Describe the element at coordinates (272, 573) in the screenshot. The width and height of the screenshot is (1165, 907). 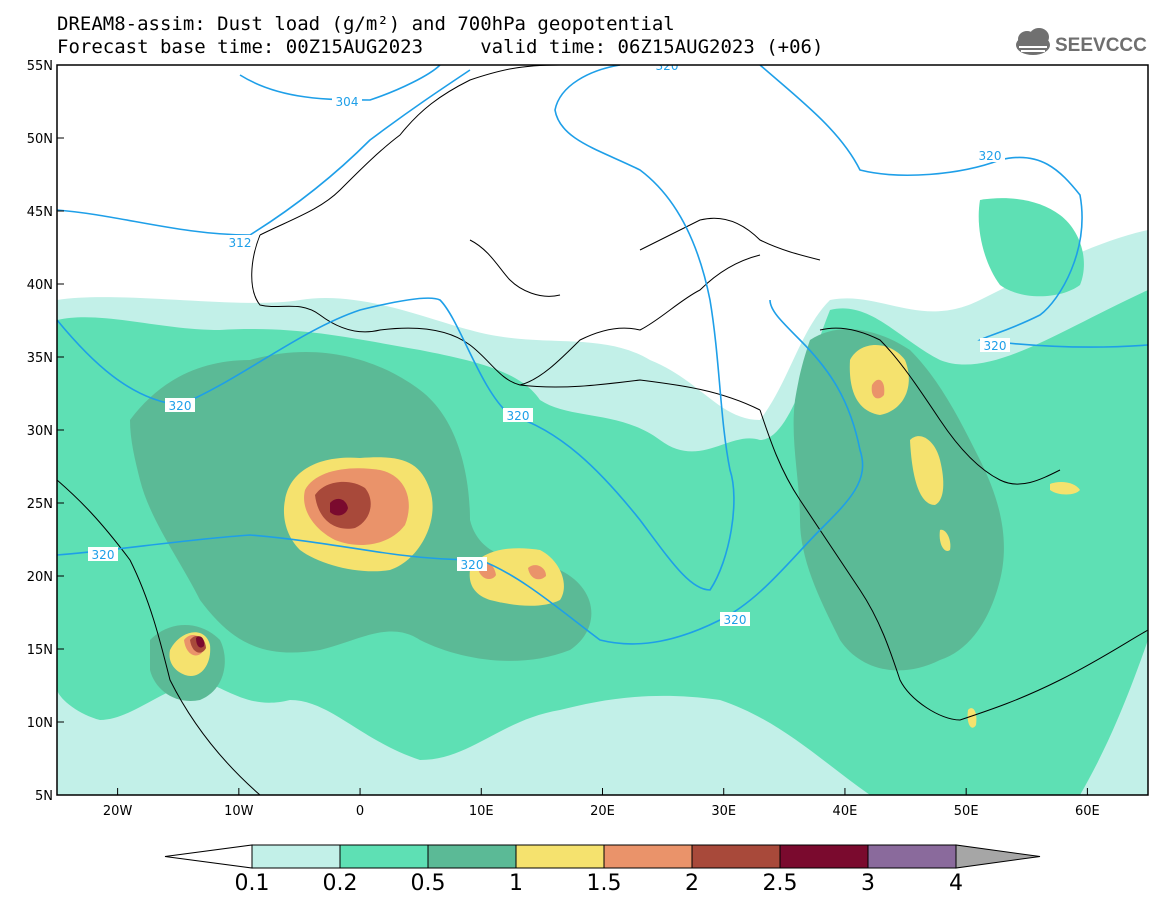
I see `dust-level-2.5` at that location.